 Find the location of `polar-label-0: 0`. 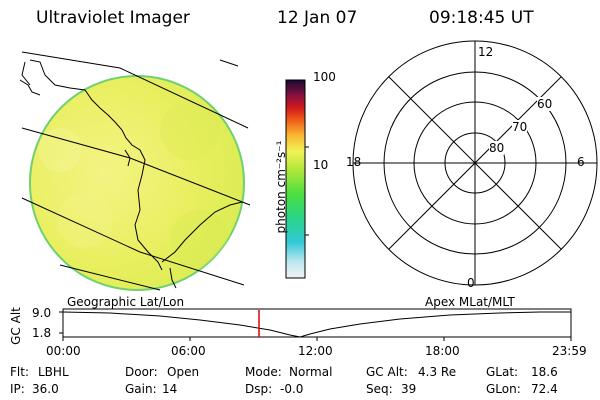

polar-label-0: 0 is located at coordinates (471, 283).